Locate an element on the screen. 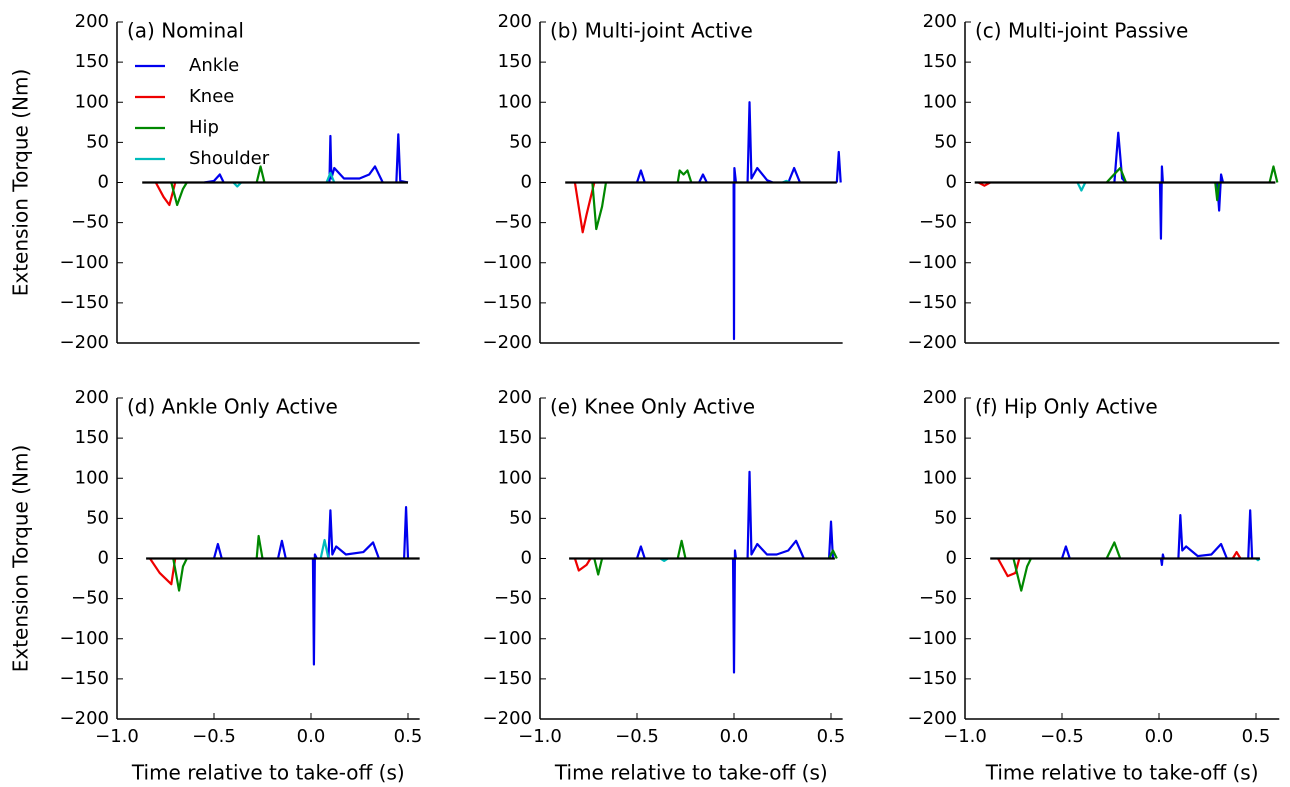 The height and width of the screenshot is (787, 1290). panel-title: (f) Hip Only Active is located at coordinates (1066, 407).